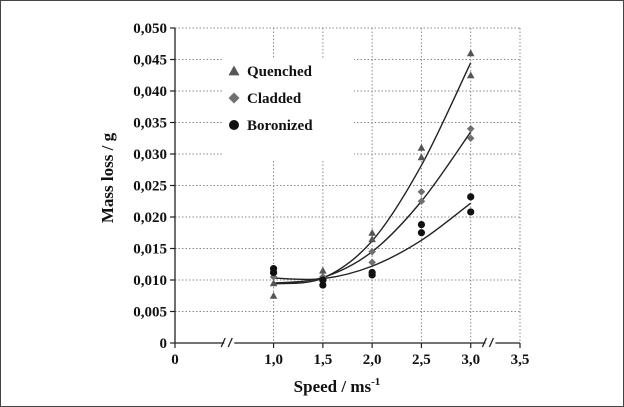  I want to click on quenched-legend-marker, so click(234, 70).